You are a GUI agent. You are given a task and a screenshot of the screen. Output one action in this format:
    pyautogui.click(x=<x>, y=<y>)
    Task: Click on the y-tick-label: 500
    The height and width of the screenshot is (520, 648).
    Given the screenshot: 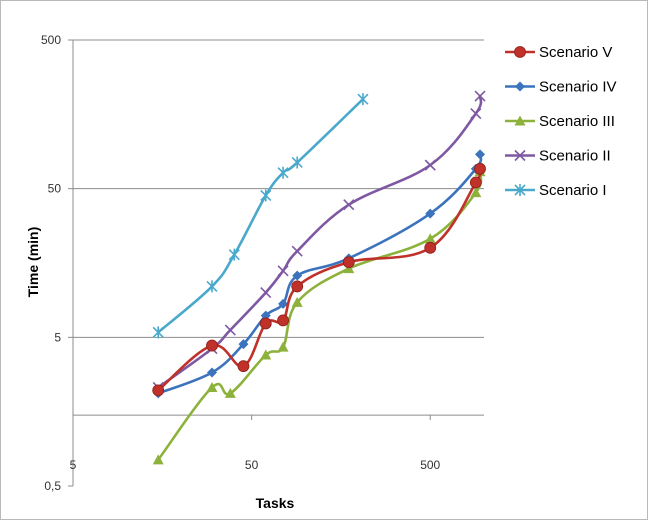 What is the action you would take?
    pyautogui.click(x=51, y=40)
    